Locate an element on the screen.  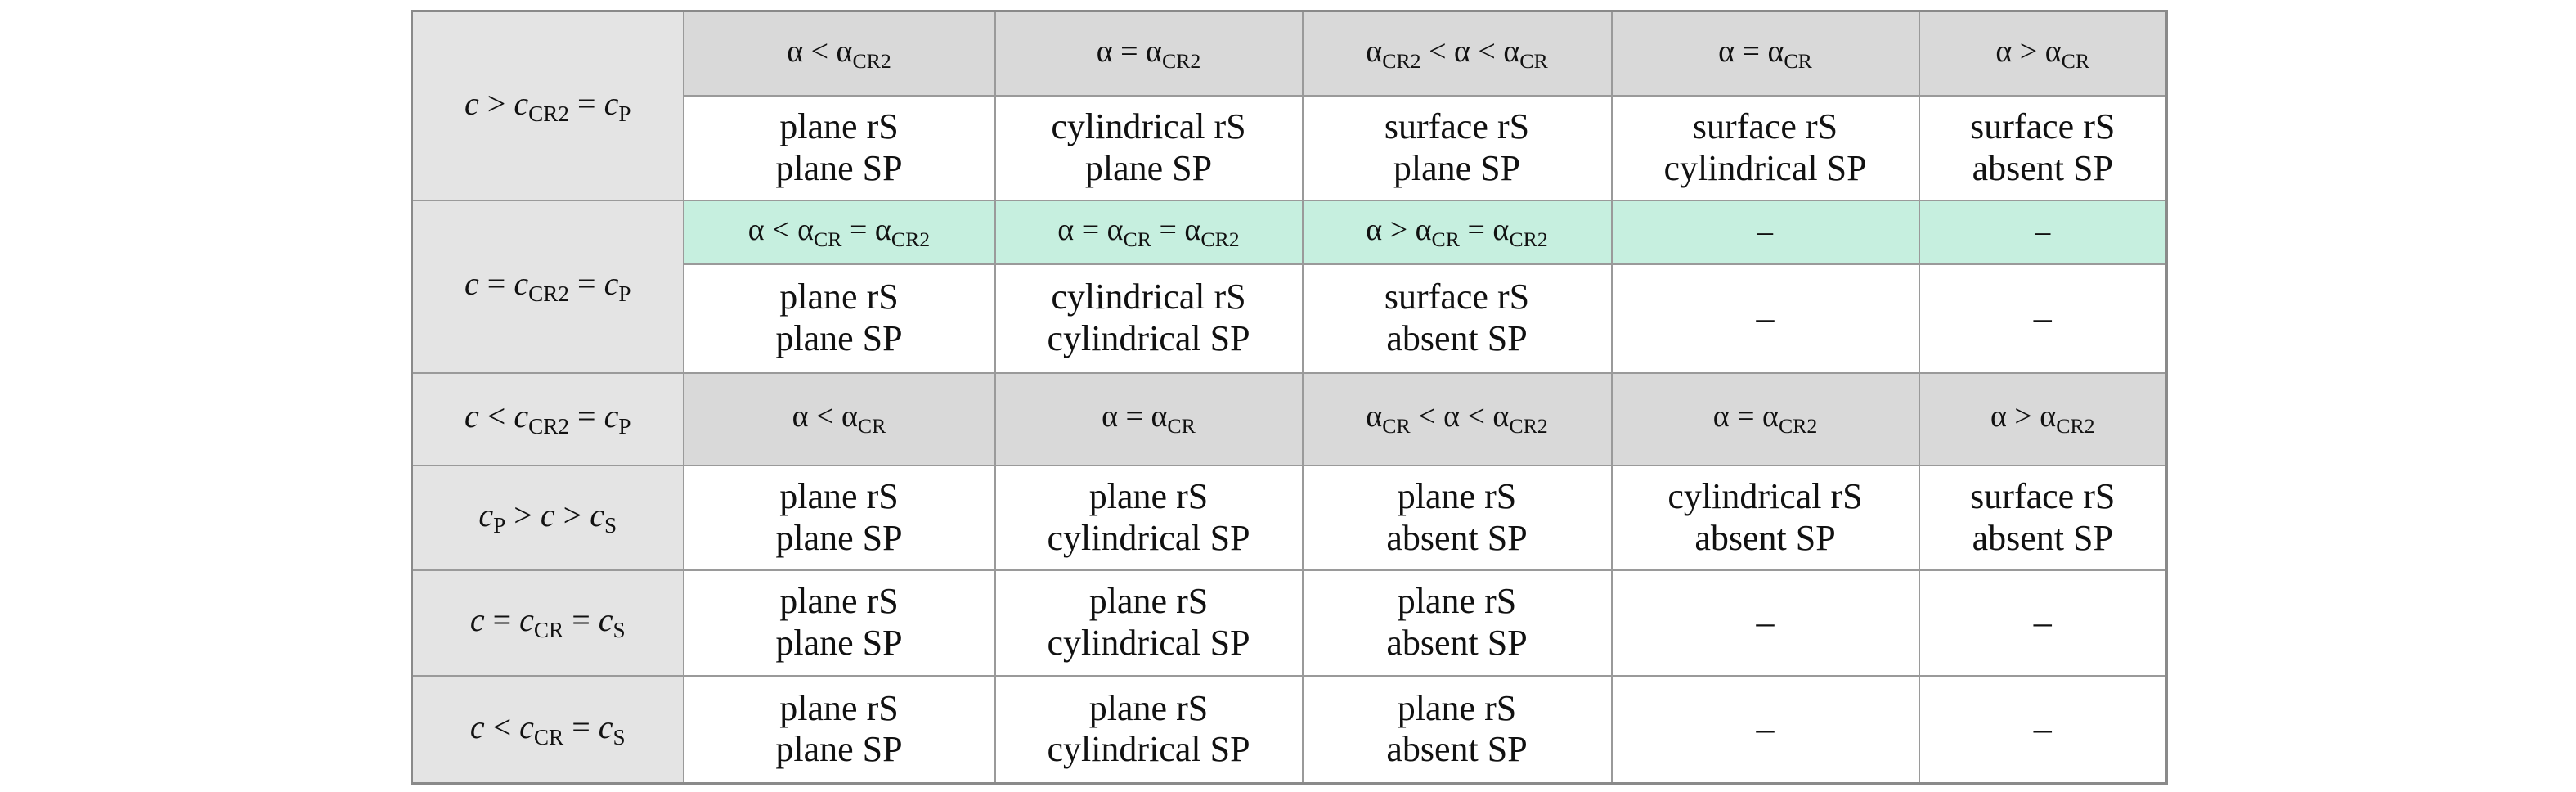
table-cell: surface rS cylindrical SP is located at coordinates (1765, 148).